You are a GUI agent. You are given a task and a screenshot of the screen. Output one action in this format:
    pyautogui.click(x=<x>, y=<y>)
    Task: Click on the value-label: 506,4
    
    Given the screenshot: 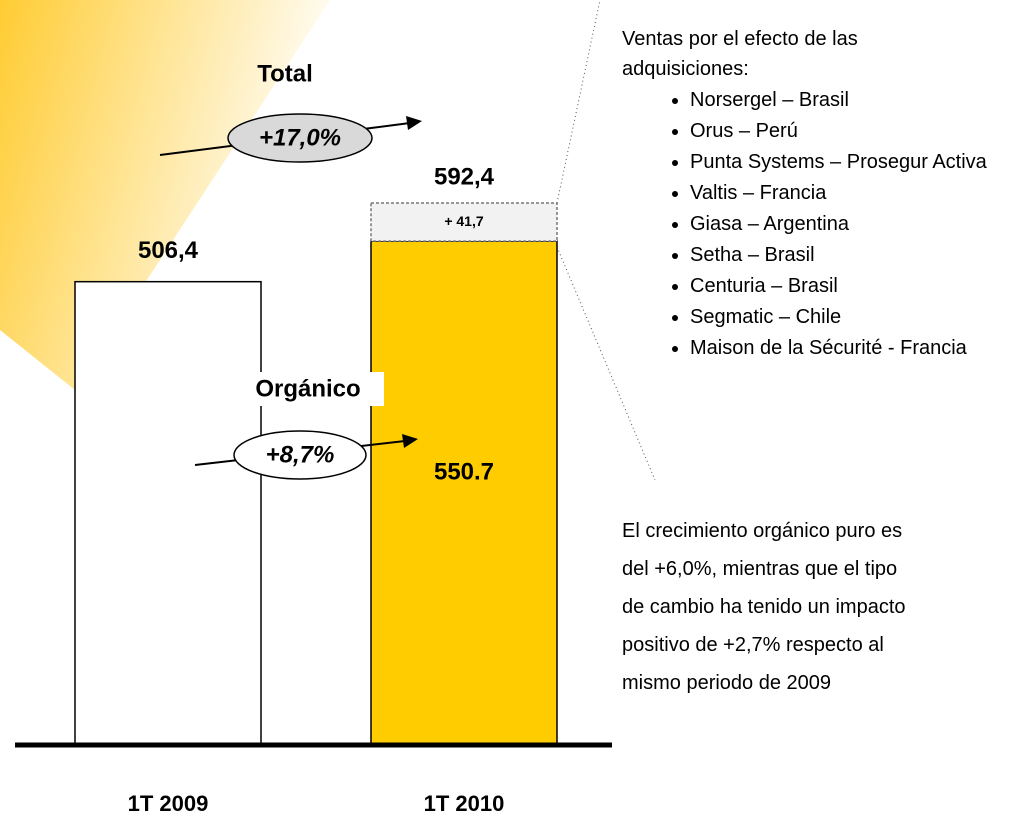 What is the action you would take?
    pyautogui.click(x=168, y=250)
    